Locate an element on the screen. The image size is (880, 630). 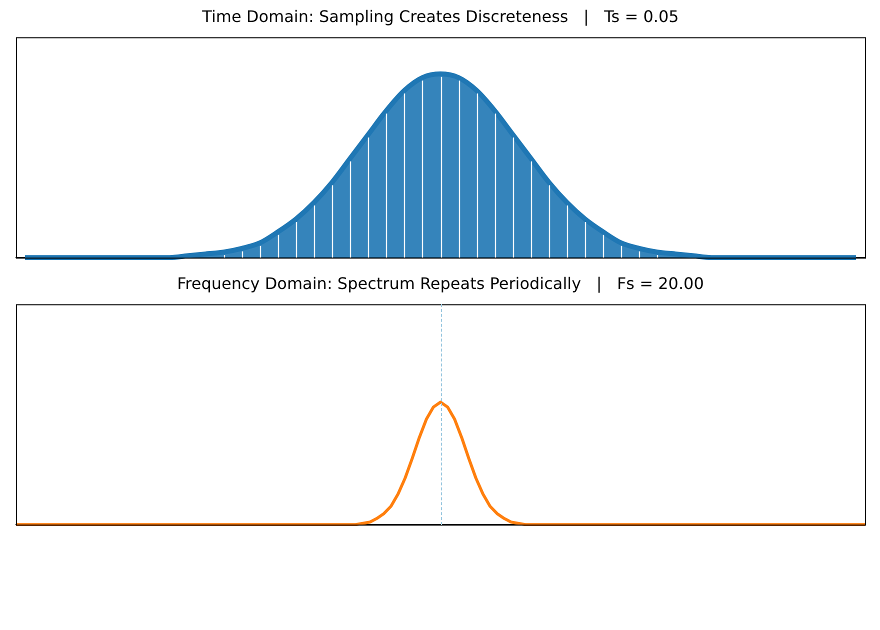
chart-title: Time Domain: Sampling Creates Discreteness | Ts = 0.05 is located at coordinates (440, 16).